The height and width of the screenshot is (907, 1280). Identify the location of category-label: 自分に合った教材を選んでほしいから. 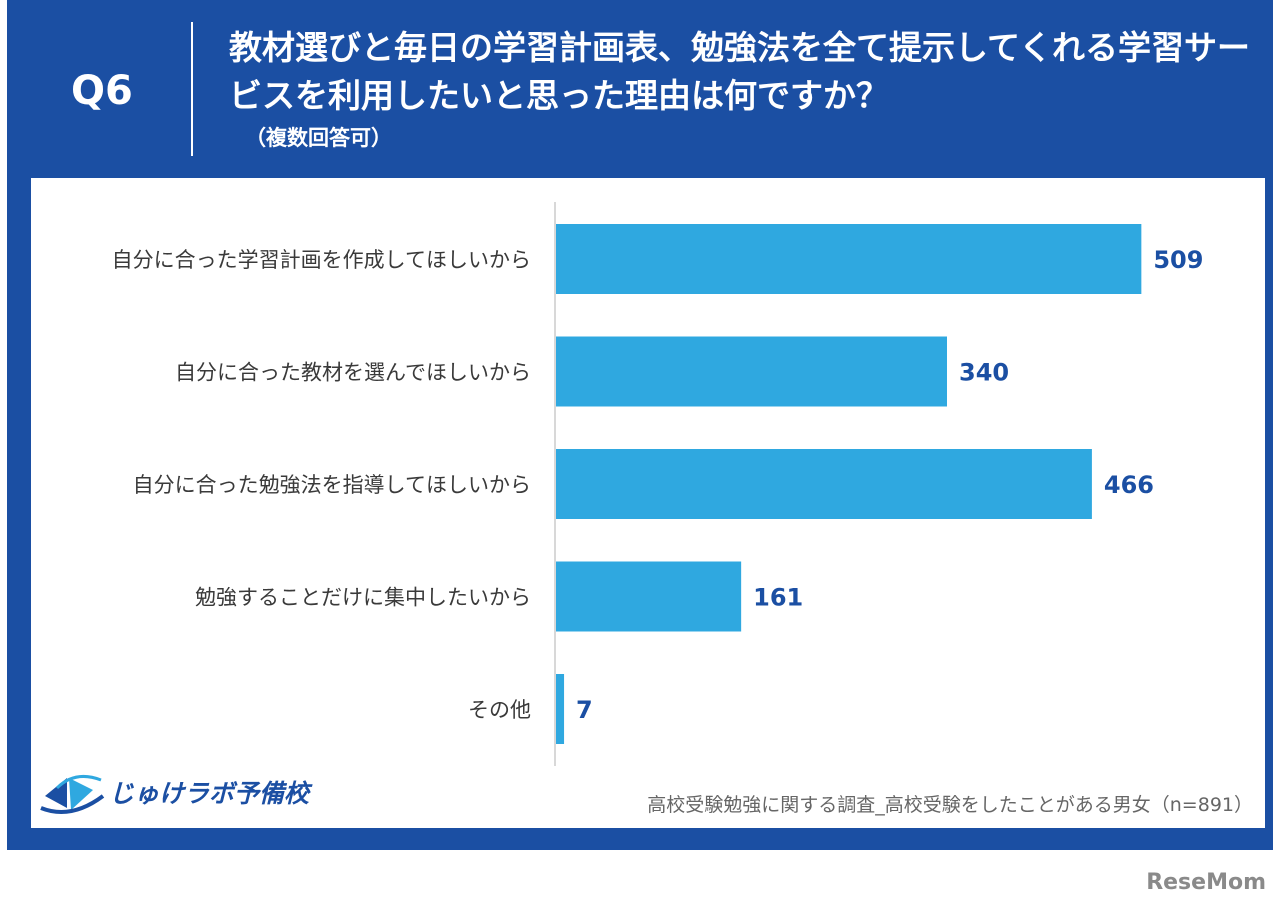
(353, 373).